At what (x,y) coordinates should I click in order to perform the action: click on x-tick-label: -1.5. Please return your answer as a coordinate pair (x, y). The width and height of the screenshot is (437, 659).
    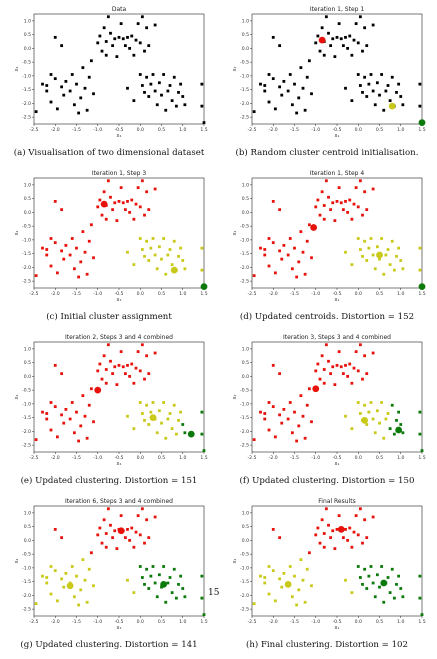
    Looking at the image, I should click on (294, 458).